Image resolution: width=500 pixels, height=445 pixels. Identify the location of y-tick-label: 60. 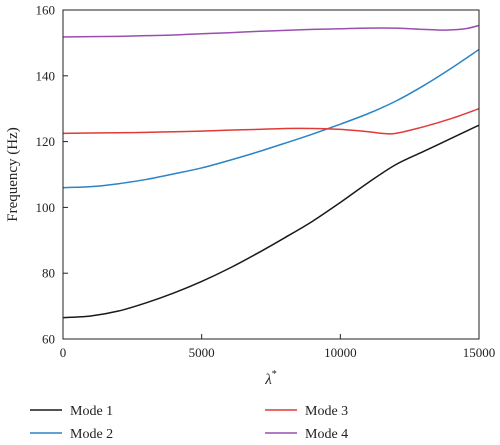
(48, 339).